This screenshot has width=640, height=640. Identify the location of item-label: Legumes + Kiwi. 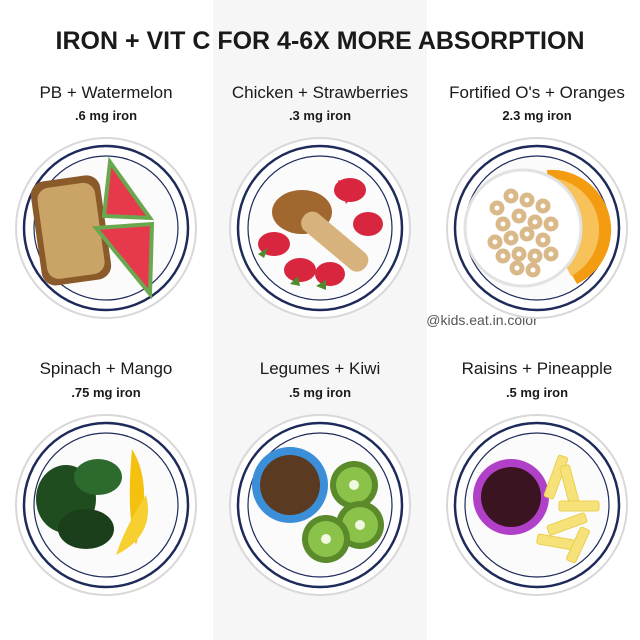
(320, 368).